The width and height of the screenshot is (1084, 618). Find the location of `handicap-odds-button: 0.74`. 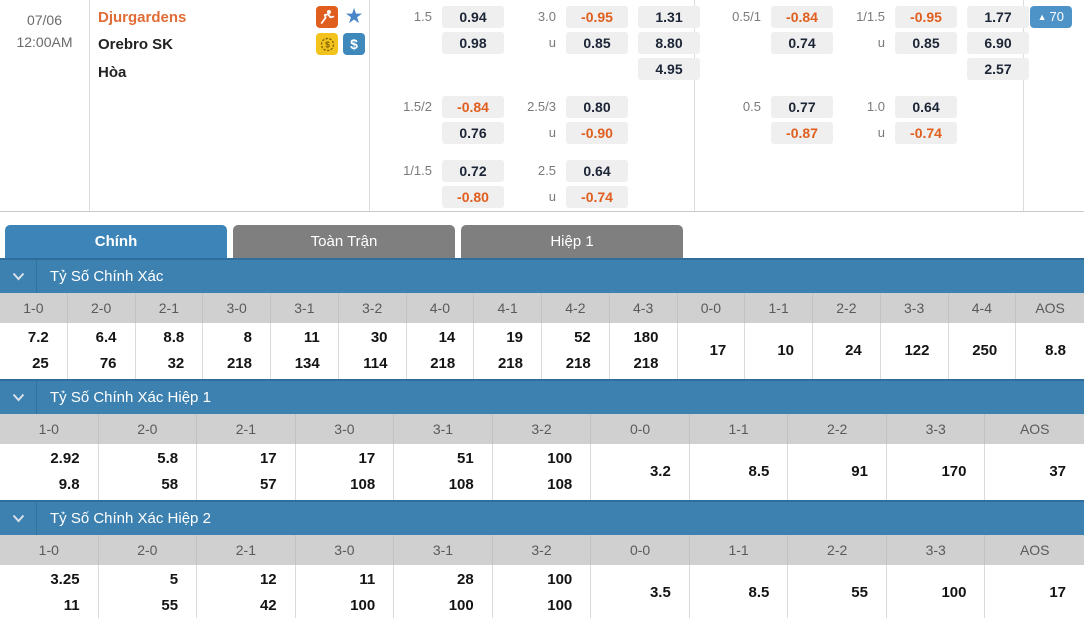

handicap-odds-button: 0.74 is located at coordinates (802, 43).